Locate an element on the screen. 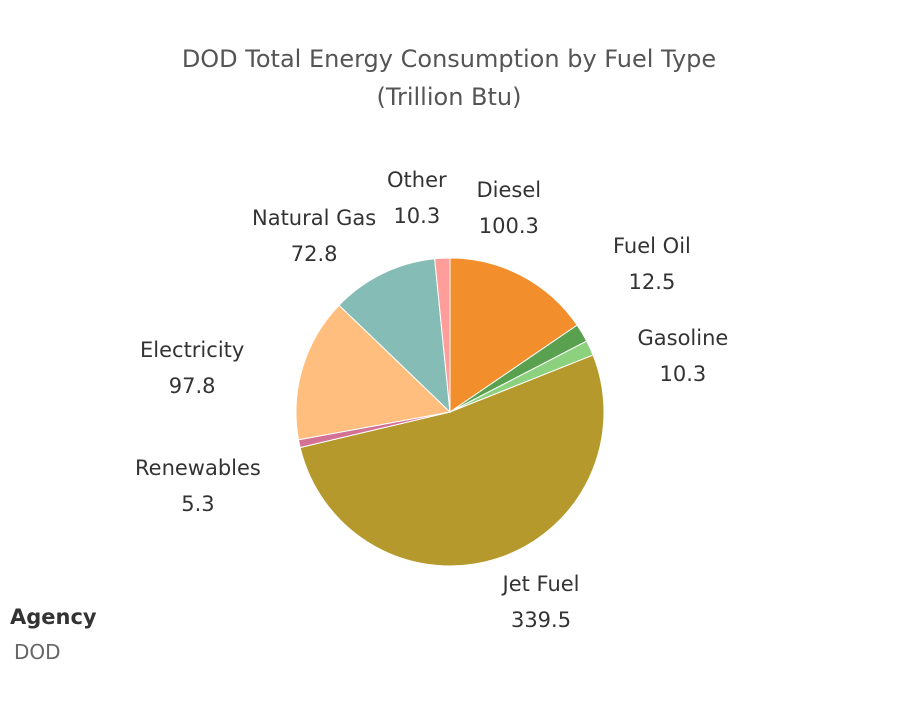  slice-label-value: 97.8 is located at coordinates (192, 386).